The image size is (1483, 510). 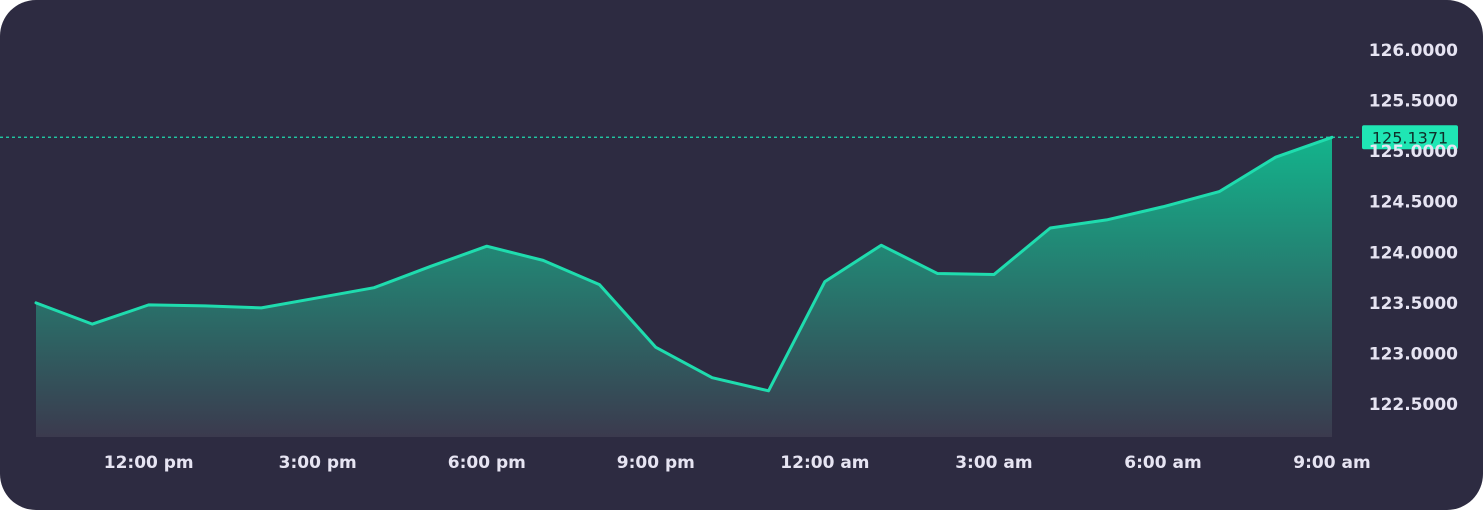 I want to click on x-tick-label: 6:00 pm, so click(x=487, y=463).